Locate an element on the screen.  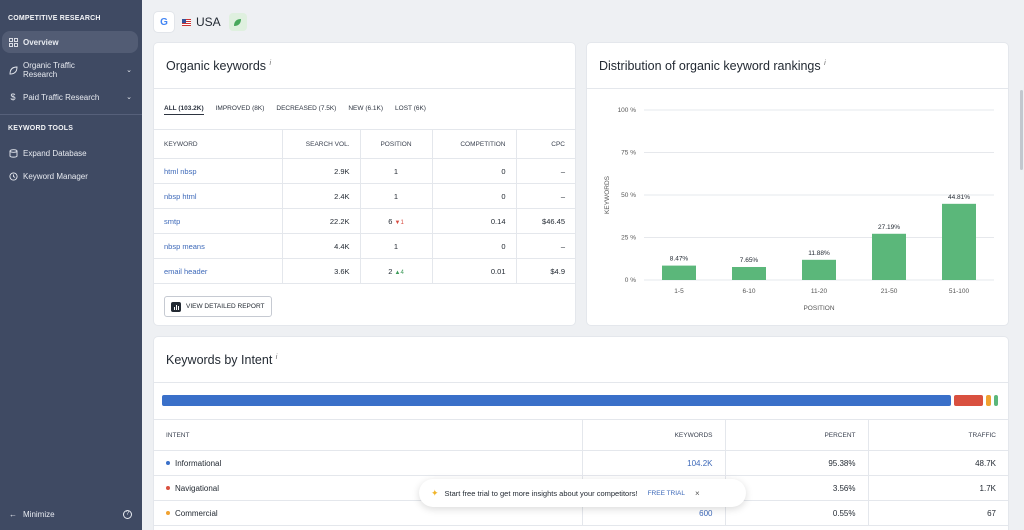
x-tick-label: 6-10 is located at coordinates (748, 291).